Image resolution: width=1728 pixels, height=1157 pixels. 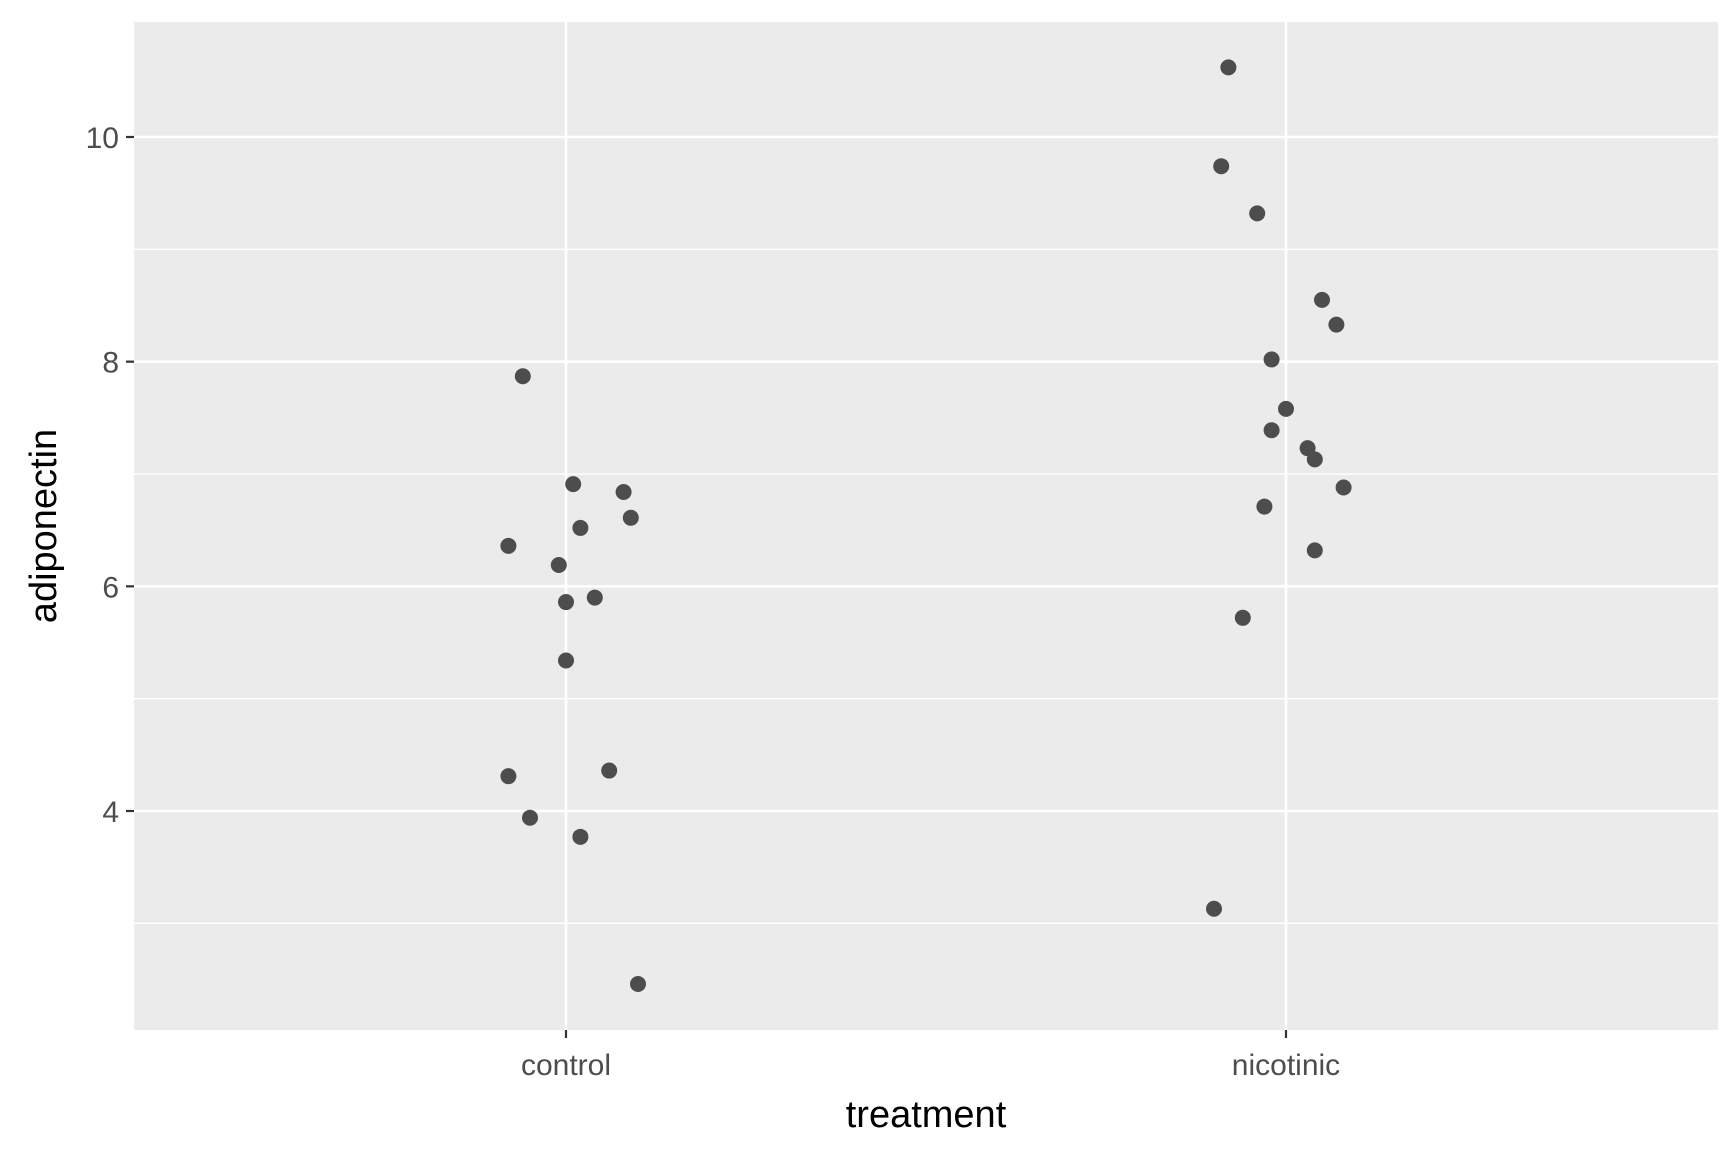 I want to click on x-axis: control nicotinic, so click(x=930, y=1056).